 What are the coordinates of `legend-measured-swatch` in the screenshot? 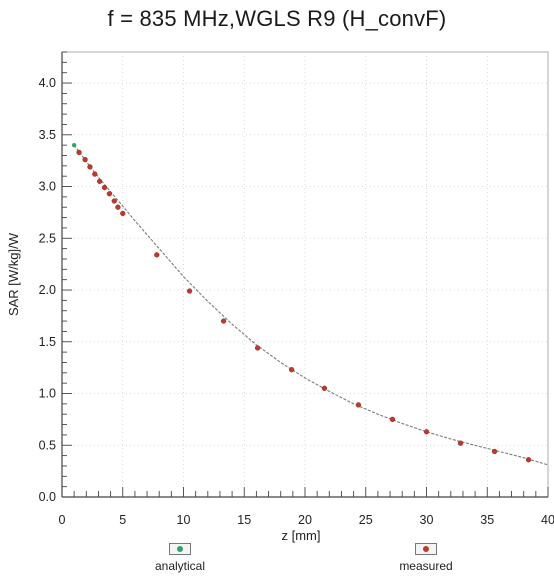 It's located at (426, 549).